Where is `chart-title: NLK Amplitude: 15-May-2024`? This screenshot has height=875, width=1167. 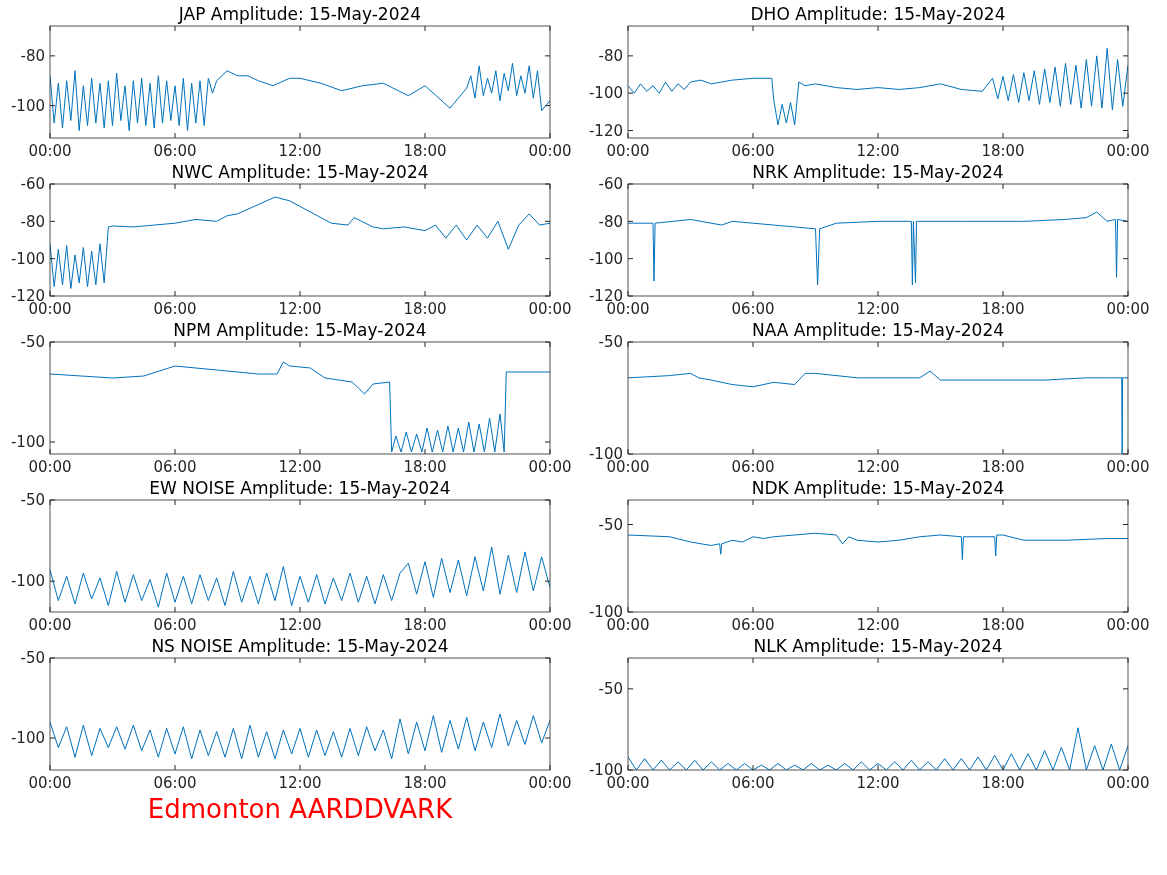
chart-title: NLK Amplitude: 15-May-2024 is located at coordinates (878, 646).